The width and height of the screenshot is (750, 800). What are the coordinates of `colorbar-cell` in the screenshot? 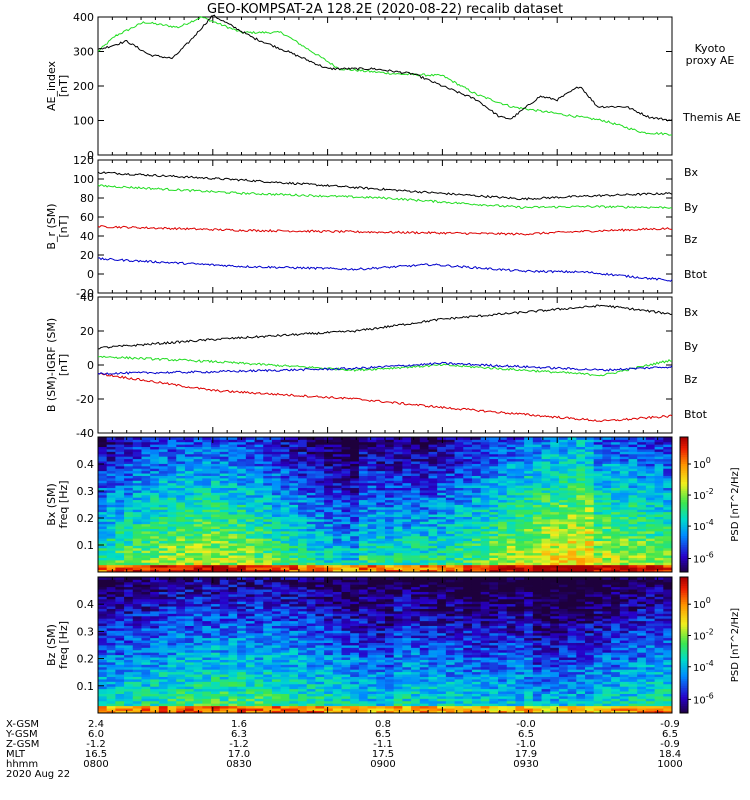 It's located at (684, 485).